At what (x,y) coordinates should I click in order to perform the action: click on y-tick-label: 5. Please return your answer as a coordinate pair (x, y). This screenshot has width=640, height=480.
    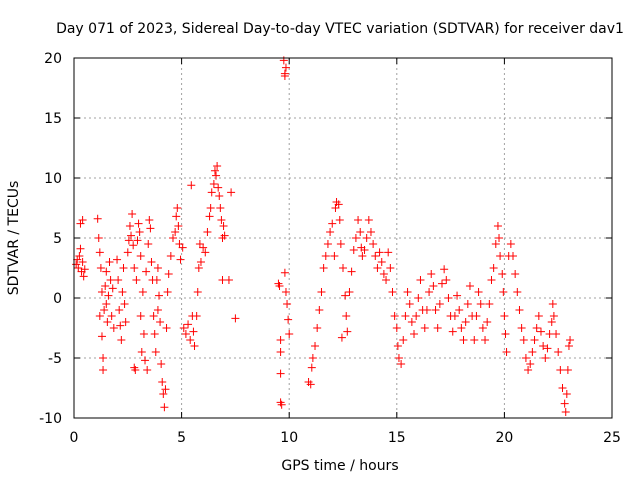
    Looking at the image, I should click on (57, 239).